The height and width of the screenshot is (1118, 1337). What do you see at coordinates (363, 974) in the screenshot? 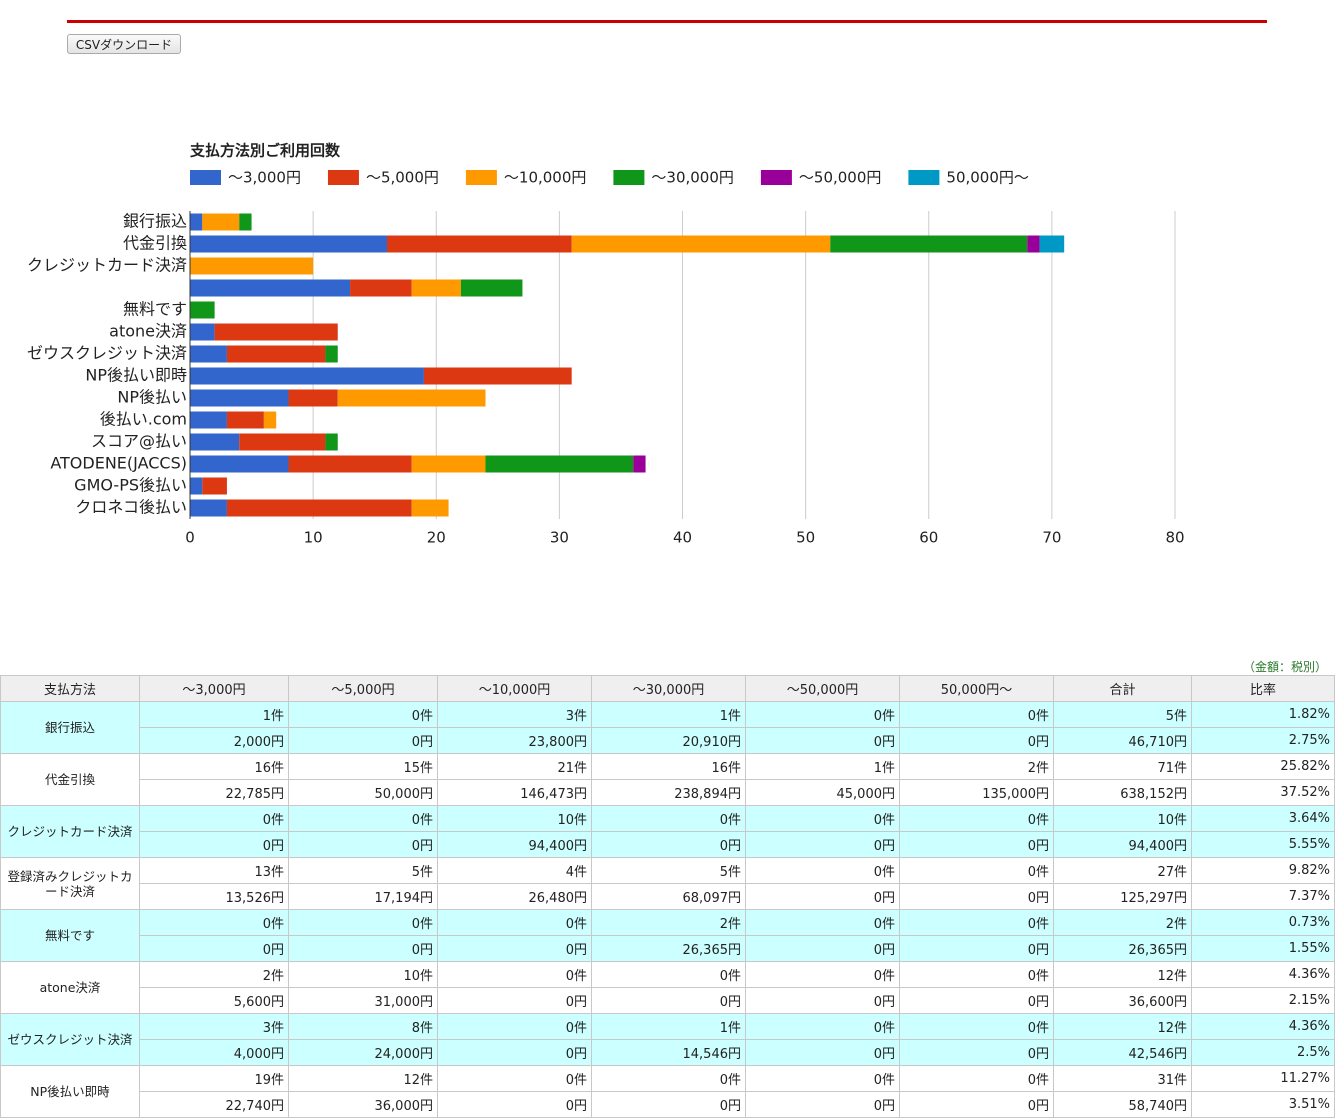
I see `count-cell: 10件` at bounding box center [363, 974].